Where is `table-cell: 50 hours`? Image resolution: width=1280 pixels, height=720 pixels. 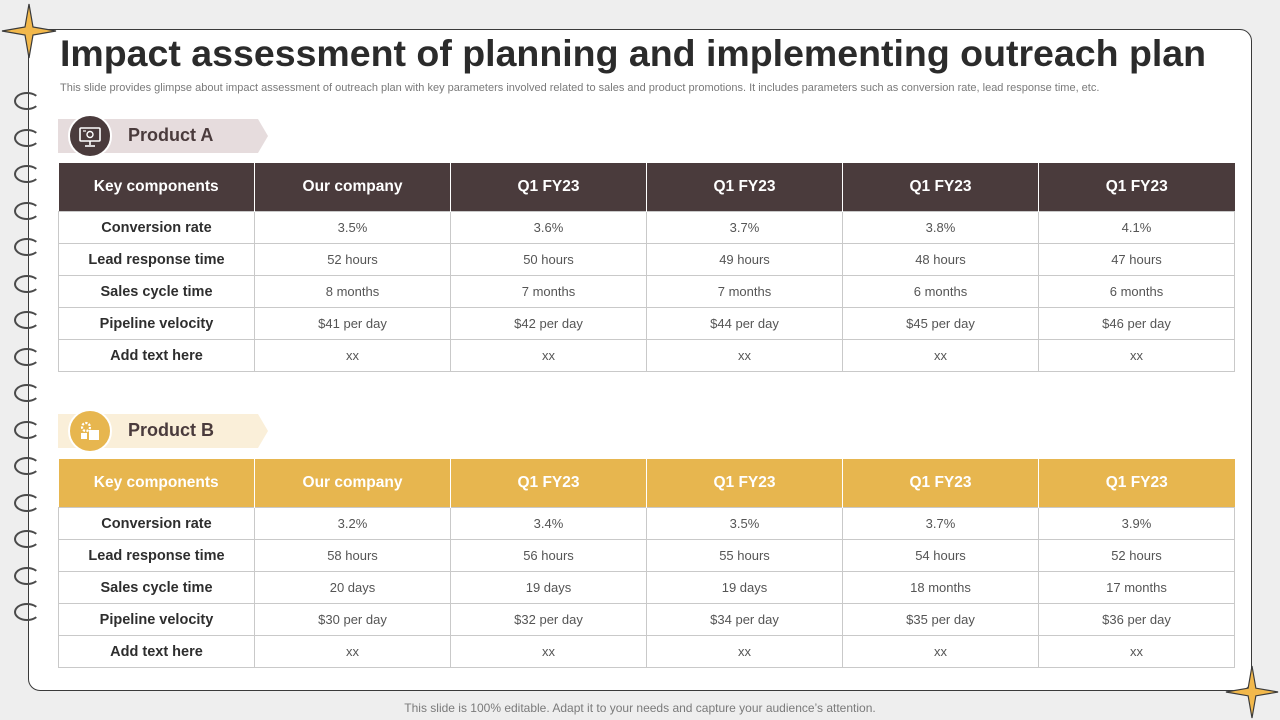 table-cell: 50 hours is located at coordinates (548, 259).